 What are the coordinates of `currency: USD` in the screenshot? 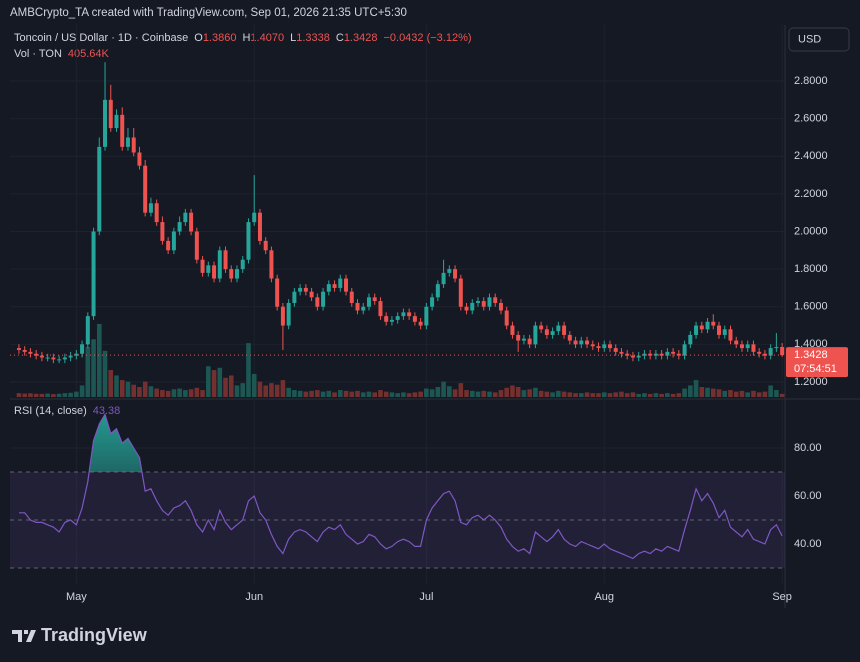 It's located at (809, 39).